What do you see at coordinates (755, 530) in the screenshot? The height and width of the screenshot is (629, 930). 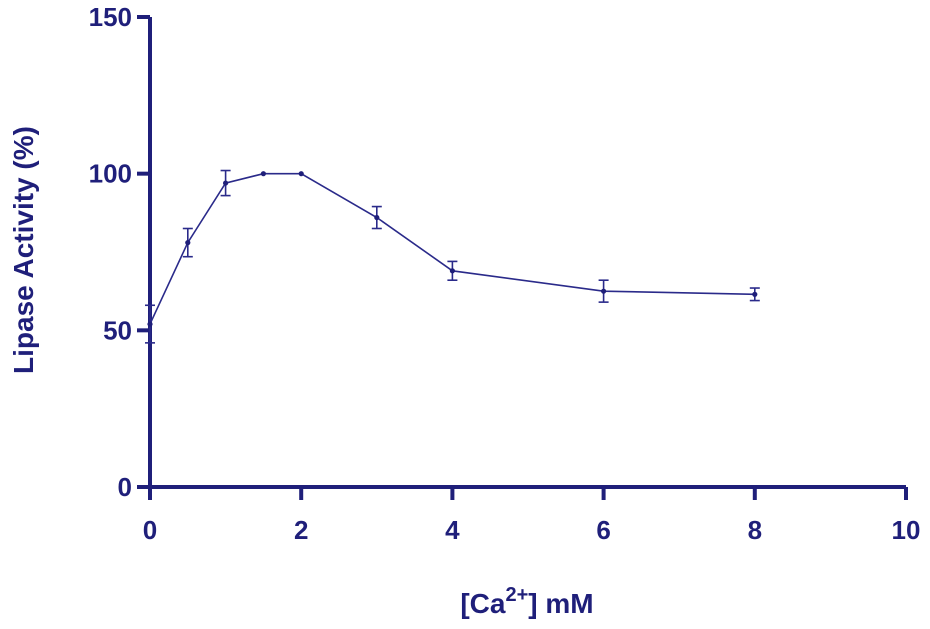 I see `x-tick-label: 8` at bounding box center [755, 530].